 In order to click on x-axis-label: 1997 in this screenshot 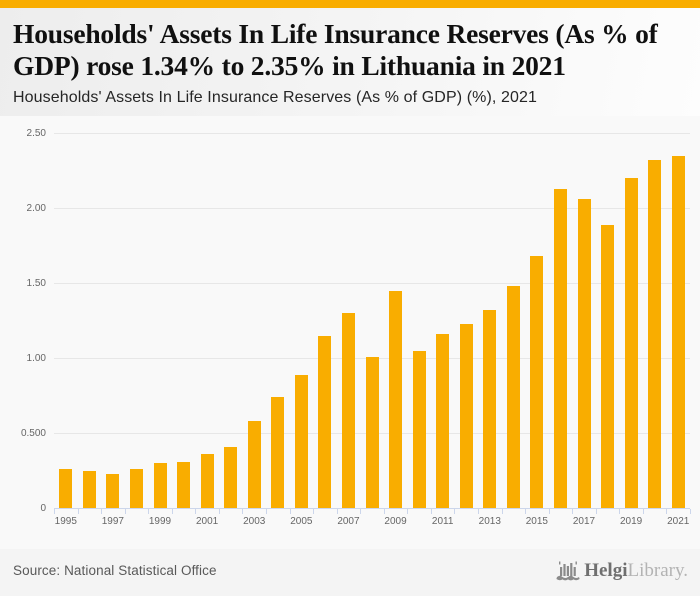, I will do `click(112, 521)`.